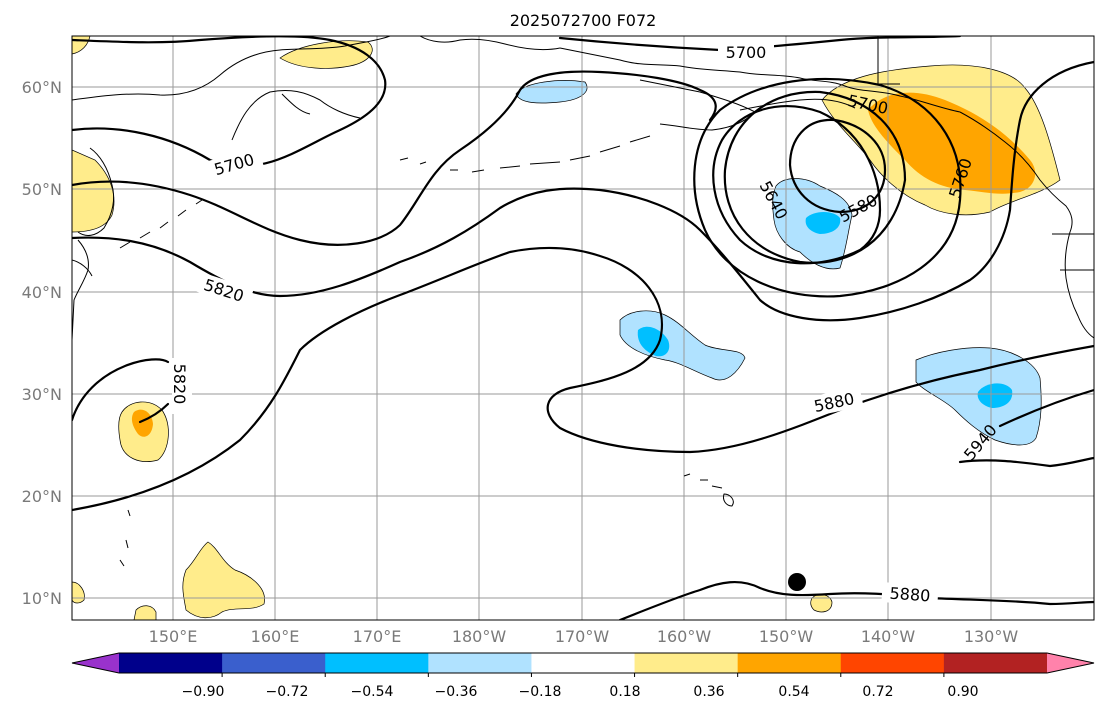 This screenshot has width=1105, height=712. What do you see at coordinates (326, 54) in the screenshot?
I see `positive-anomaly-chukotka` at bounding box center [326, 54].